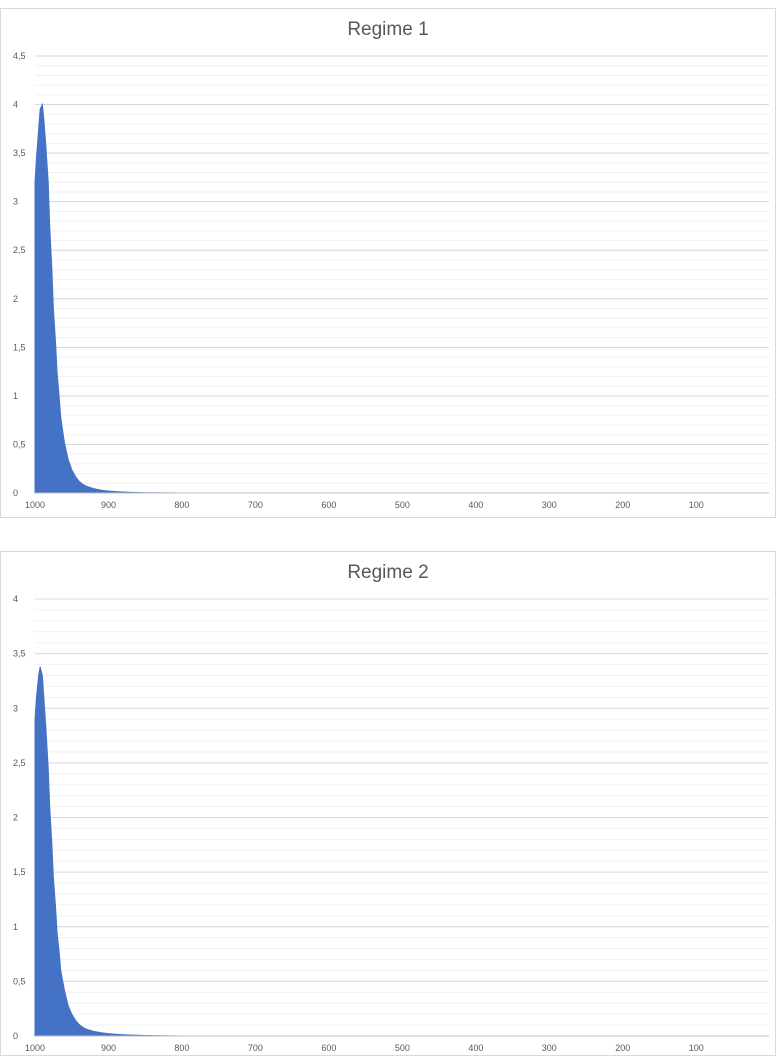  I want to click on chart-title: Regime 2, so click(388, 572).